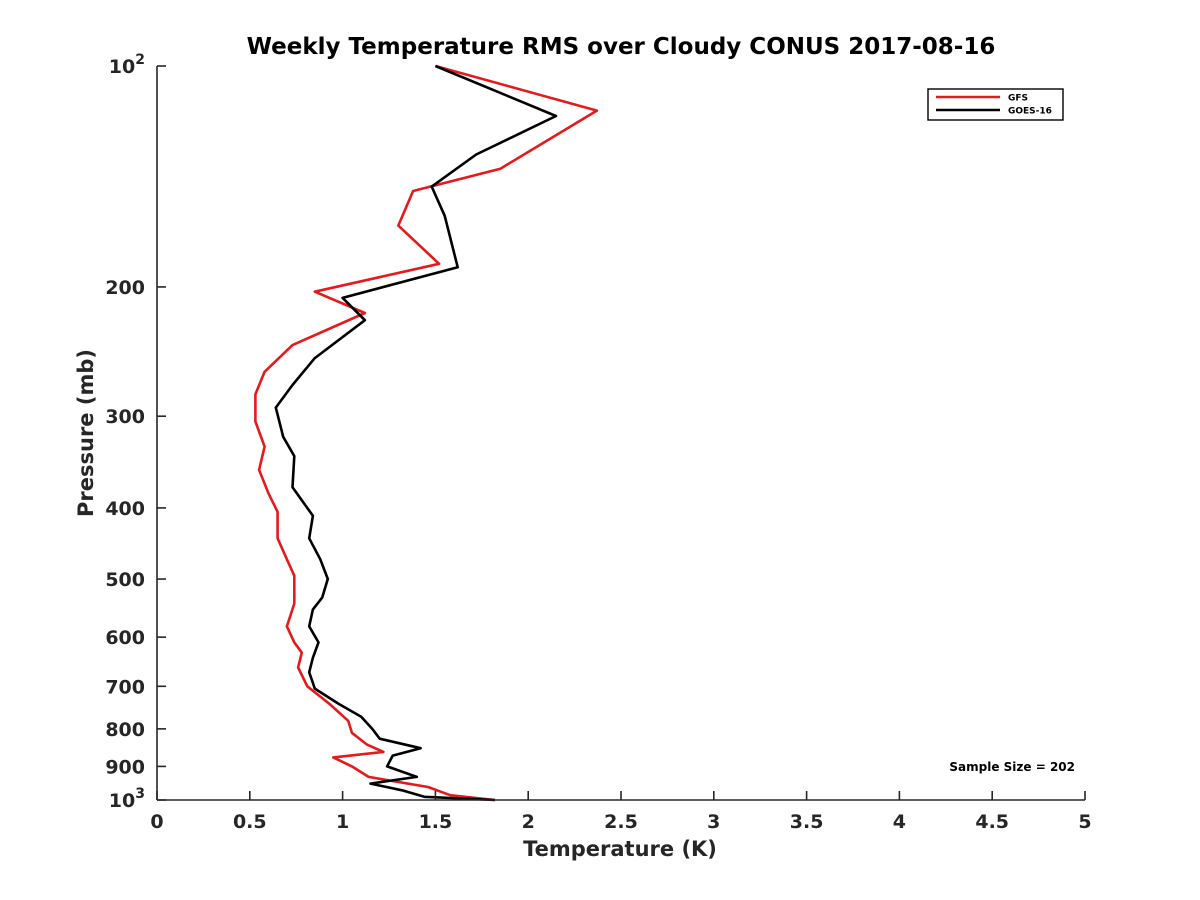 The image size is (1200, 900). Describe the element at coordinates (1030, 112) in the screenshot. I see `legend-label: GOES-16` at that location.